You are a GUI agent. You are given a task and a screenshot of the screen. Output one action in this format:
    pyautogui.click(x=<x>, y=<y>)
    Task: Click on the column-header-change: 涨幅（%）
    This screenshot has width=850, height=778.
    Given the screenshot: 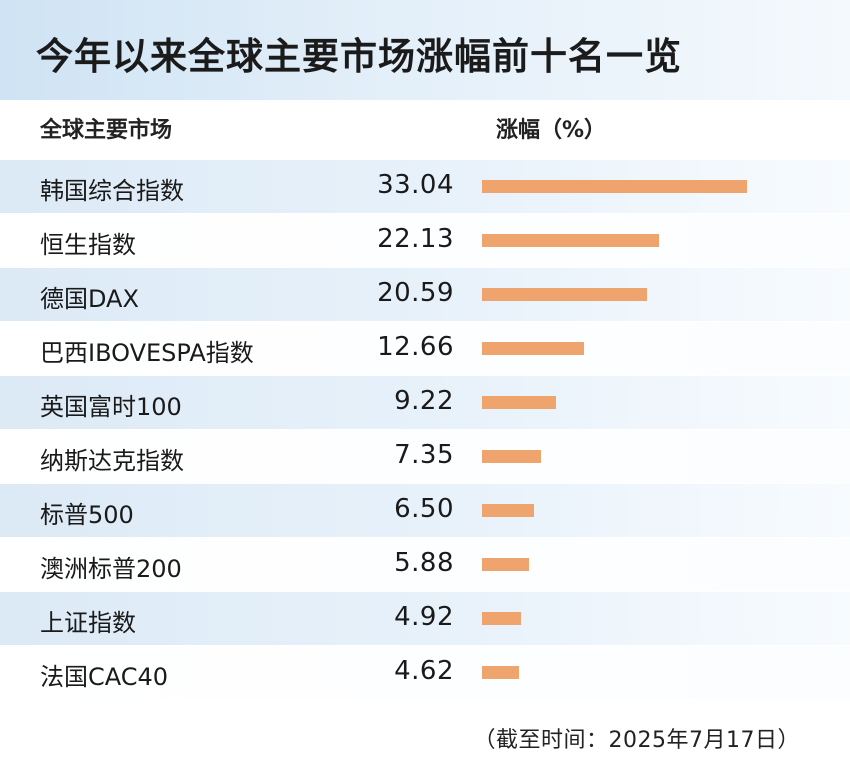 What is the action you would take?
    pyautogui.click(x=551, y=130)
    